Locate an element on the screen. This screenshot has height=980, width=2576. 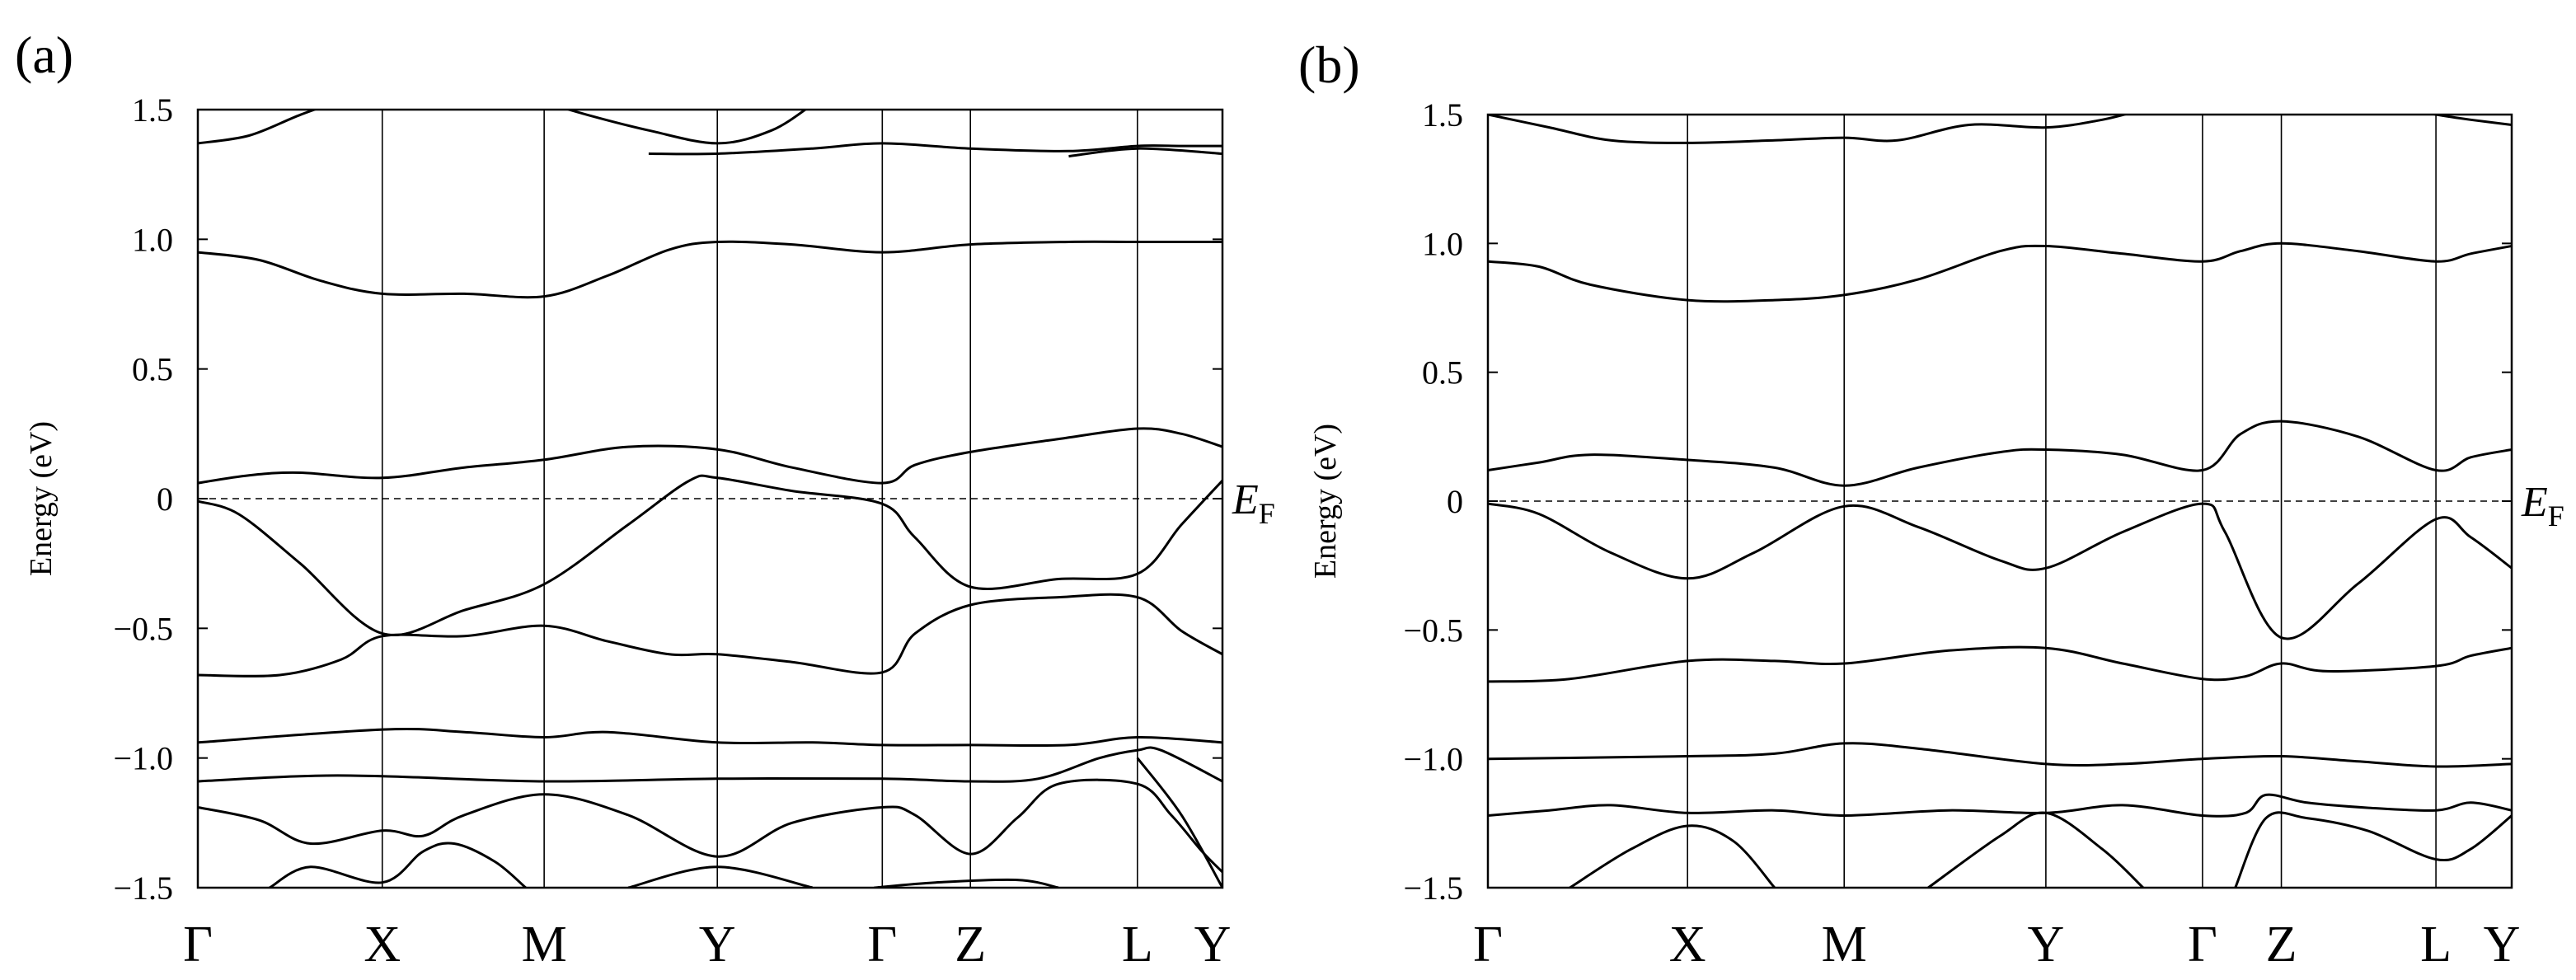
panel-label: (a) is located at coordinates (44, 55).